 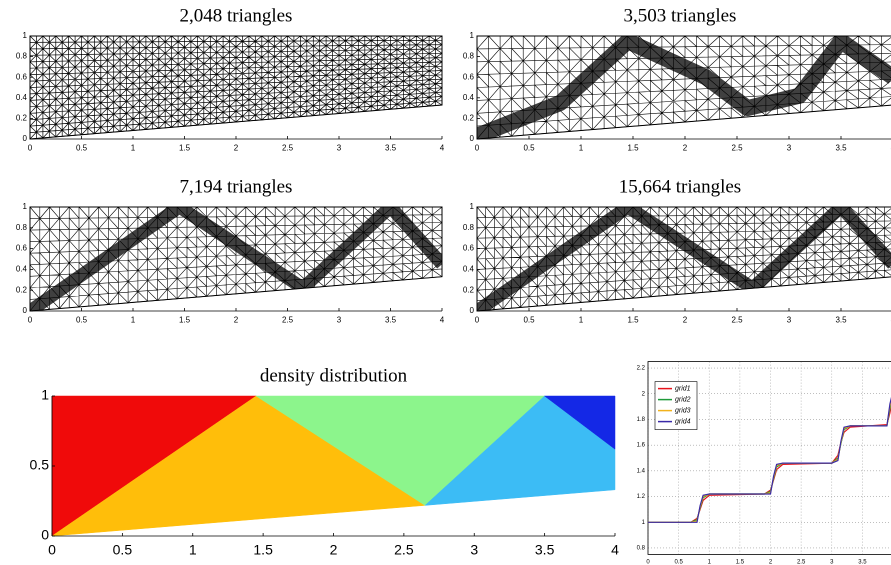 What do you see at coordinates (644, 394) in the screenshot?
I see `y-tick-label: 2` at bounding box center [644, 394].